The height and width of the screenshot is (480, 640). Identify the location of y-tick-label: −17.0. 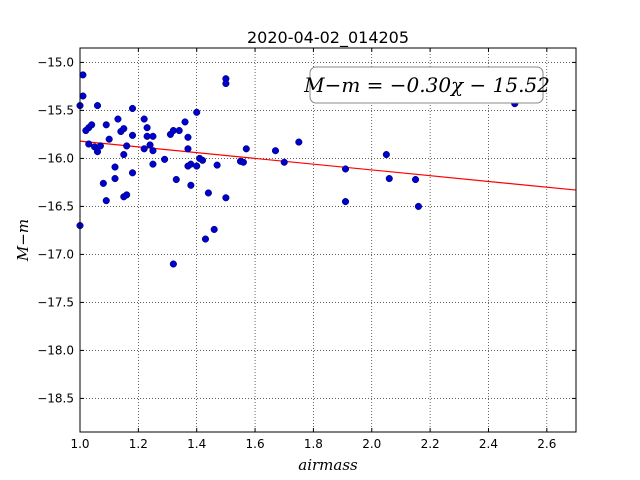
(55, 254).